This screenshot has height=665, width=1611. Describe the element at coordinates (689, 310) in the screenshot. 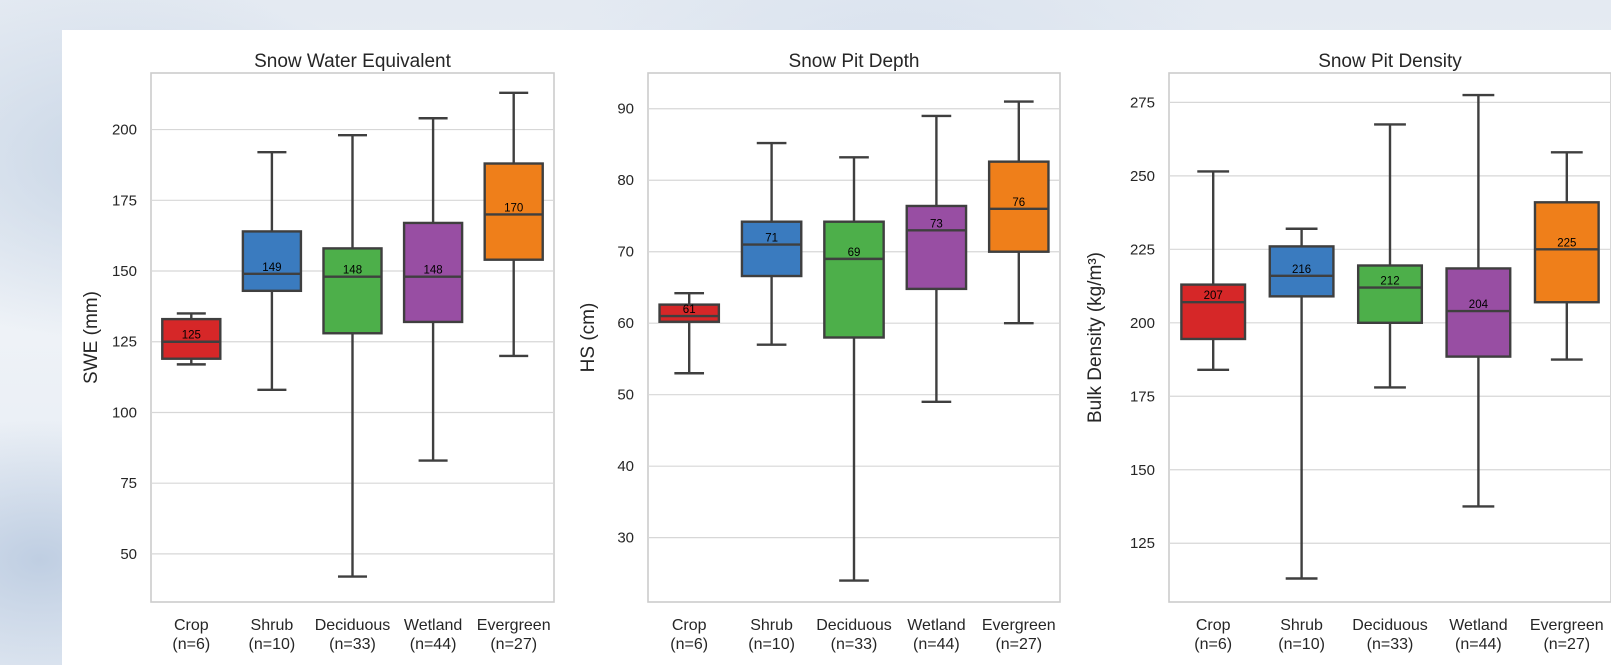

I see `median-label: 61` at that location.